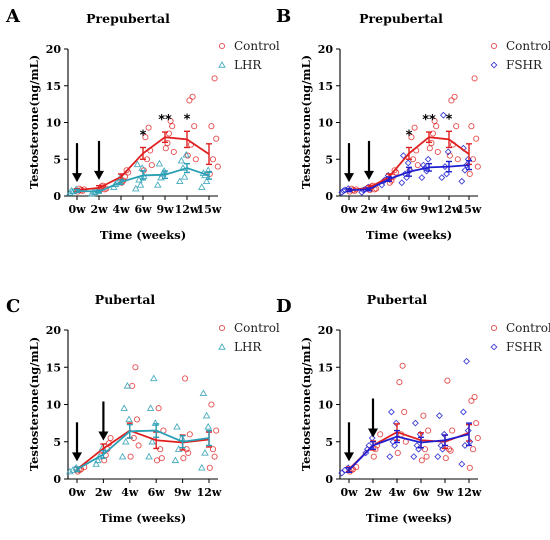 This screenshot has width=550, height=540. What do you see at coordinates (143, 518) in the screenshot?
I see `x-axis-label: Time (weeks)` at bounding box center [143, 518].